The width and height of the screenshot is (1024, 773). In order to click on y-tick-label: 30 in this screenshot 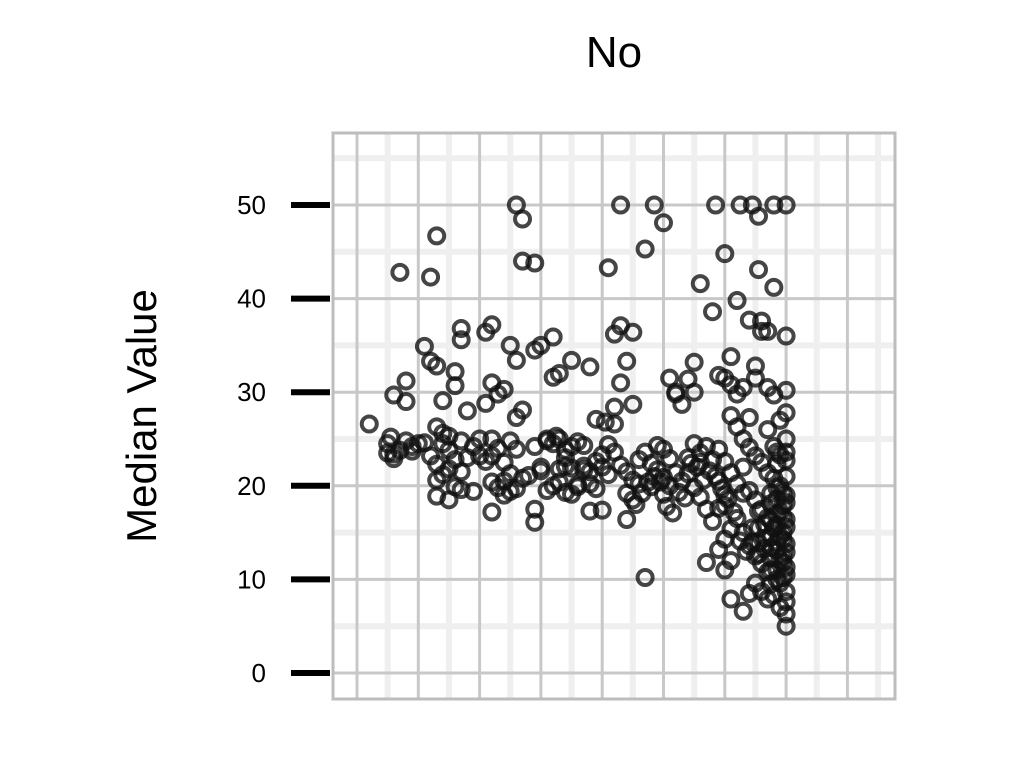, I will do `click(251, 392)`.